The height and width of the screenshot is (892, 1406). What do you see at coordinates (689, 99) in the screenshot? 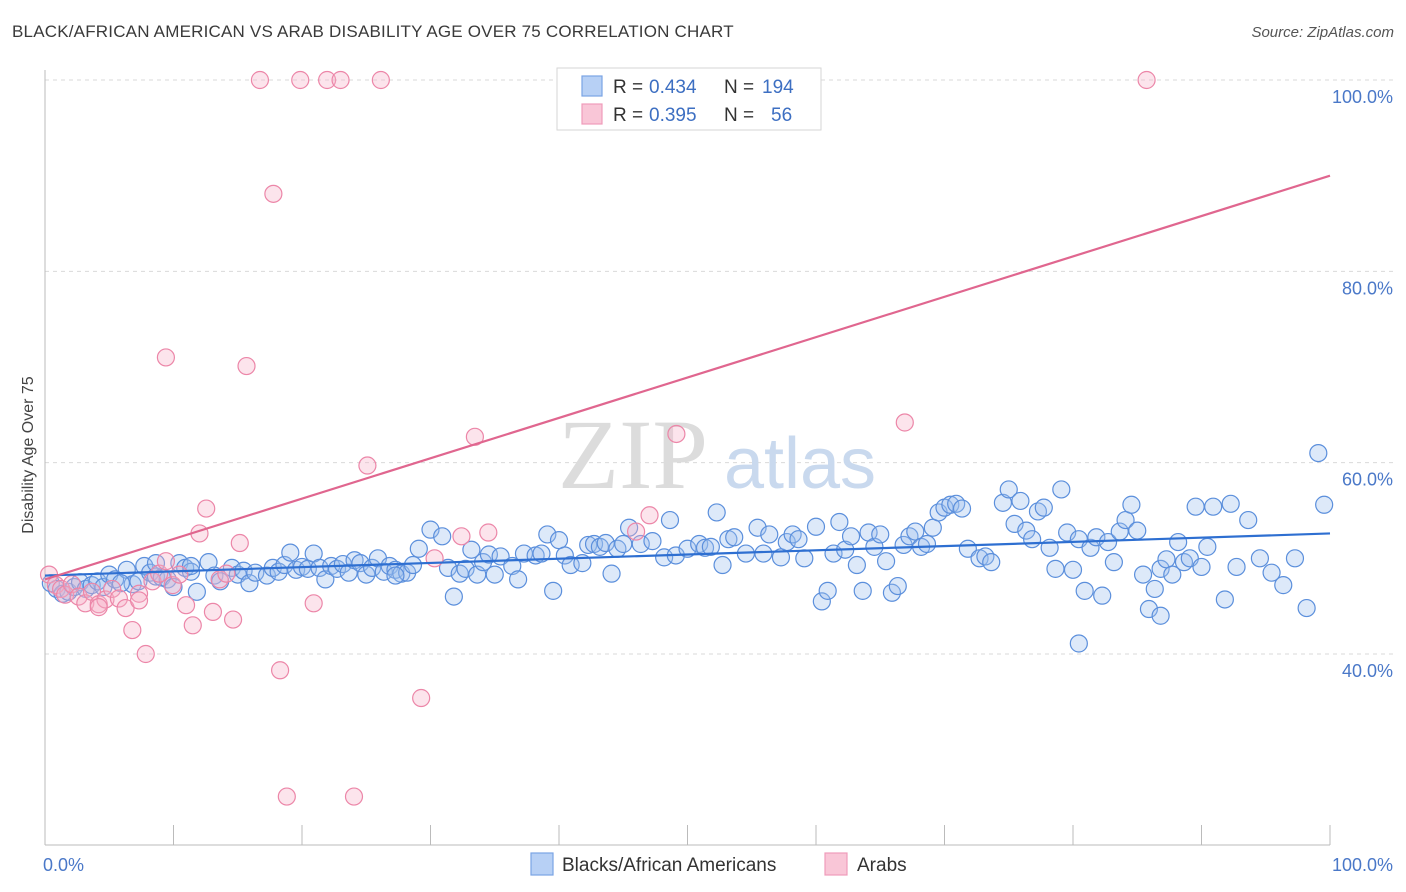
I see `legend: R = 0.434 N = 194 R = 0.395 N = 56` at bounding box center [689, 99].